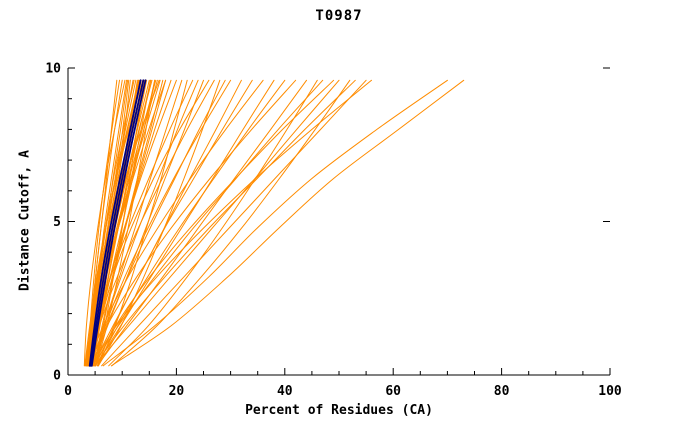  Describe the element at coordinates (610, 391) in the screenshot. I see `x-tick-label: 100` at that location.